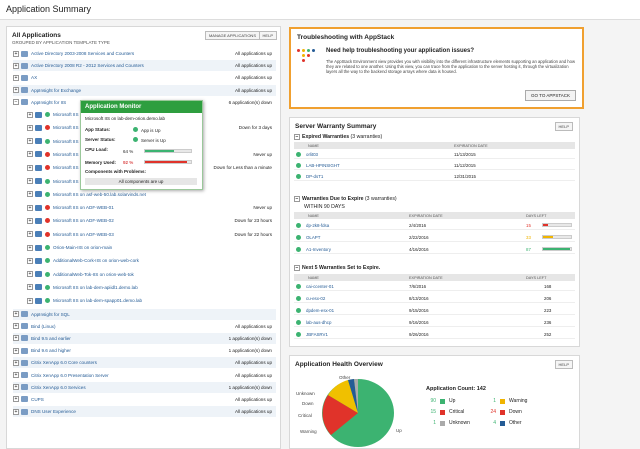  I want to click on application-name: AppInsight for IIS, so click(49, 102).